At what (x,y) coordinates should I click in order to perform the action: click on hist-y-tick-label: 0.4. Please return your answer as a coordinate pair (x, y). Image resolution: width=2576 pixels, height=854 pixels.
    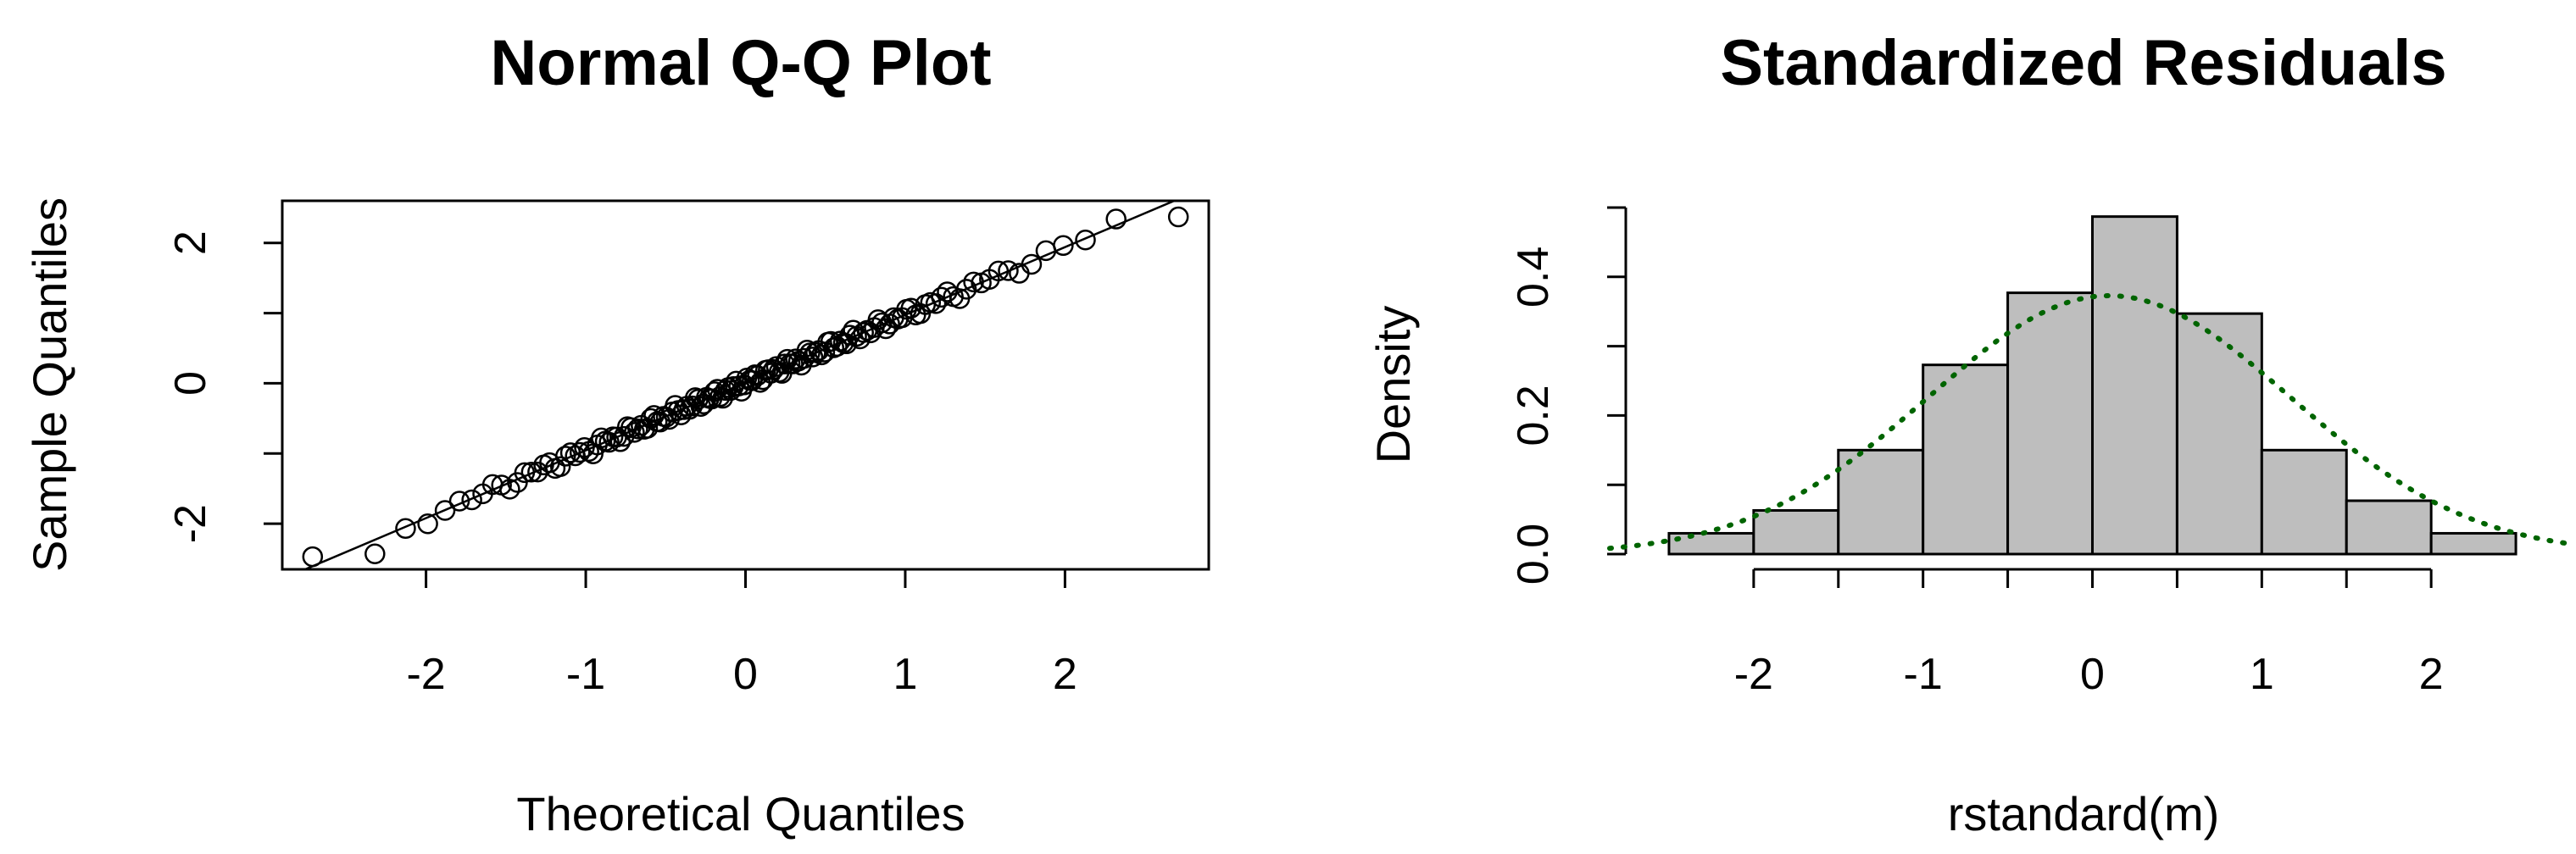
    Looking at the image, I should click on (1533, 277).